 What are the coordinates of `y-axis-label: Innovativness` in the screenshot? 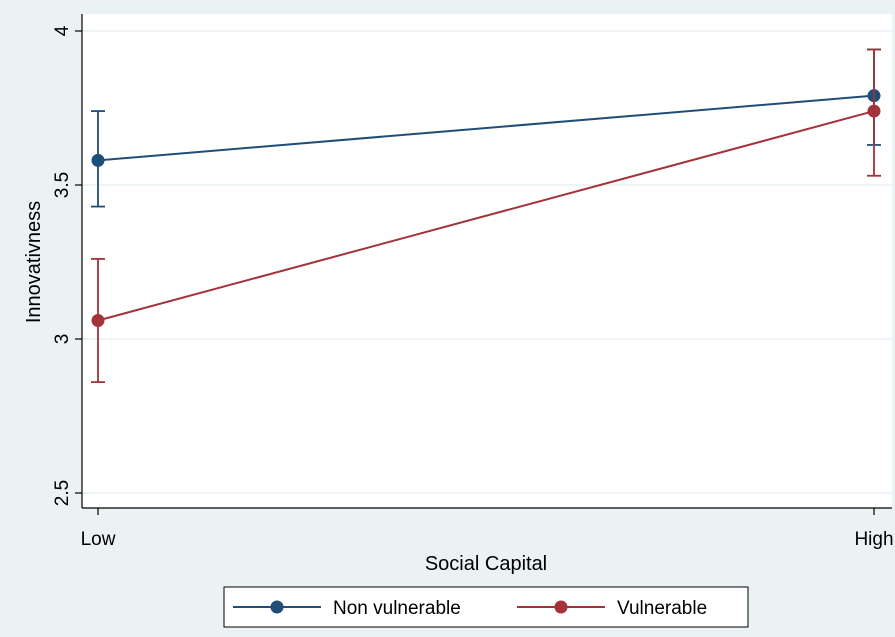 It's located at (34, 262).